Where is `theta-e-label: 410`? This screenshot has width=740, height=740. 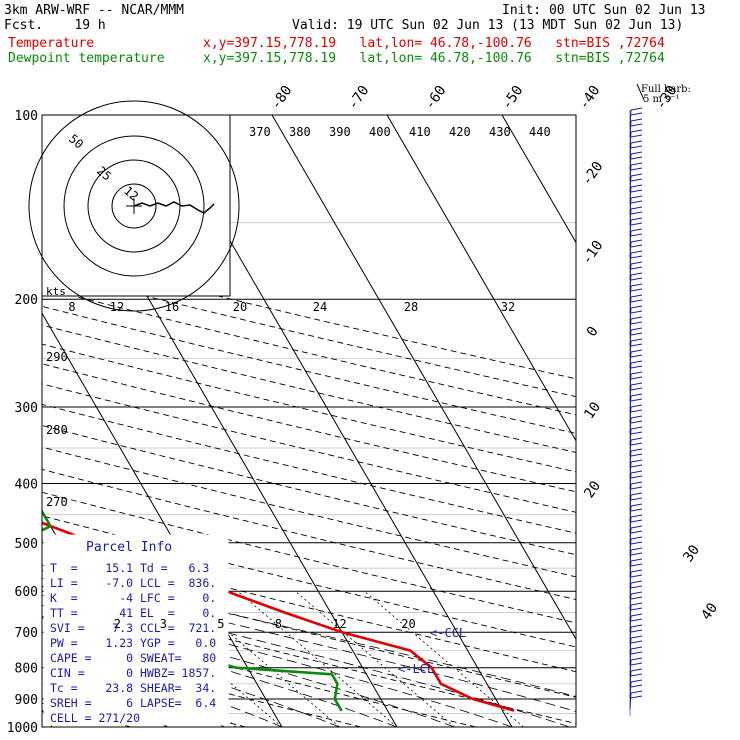
theta-e-label: 410 is located at coordinates (420, 132).